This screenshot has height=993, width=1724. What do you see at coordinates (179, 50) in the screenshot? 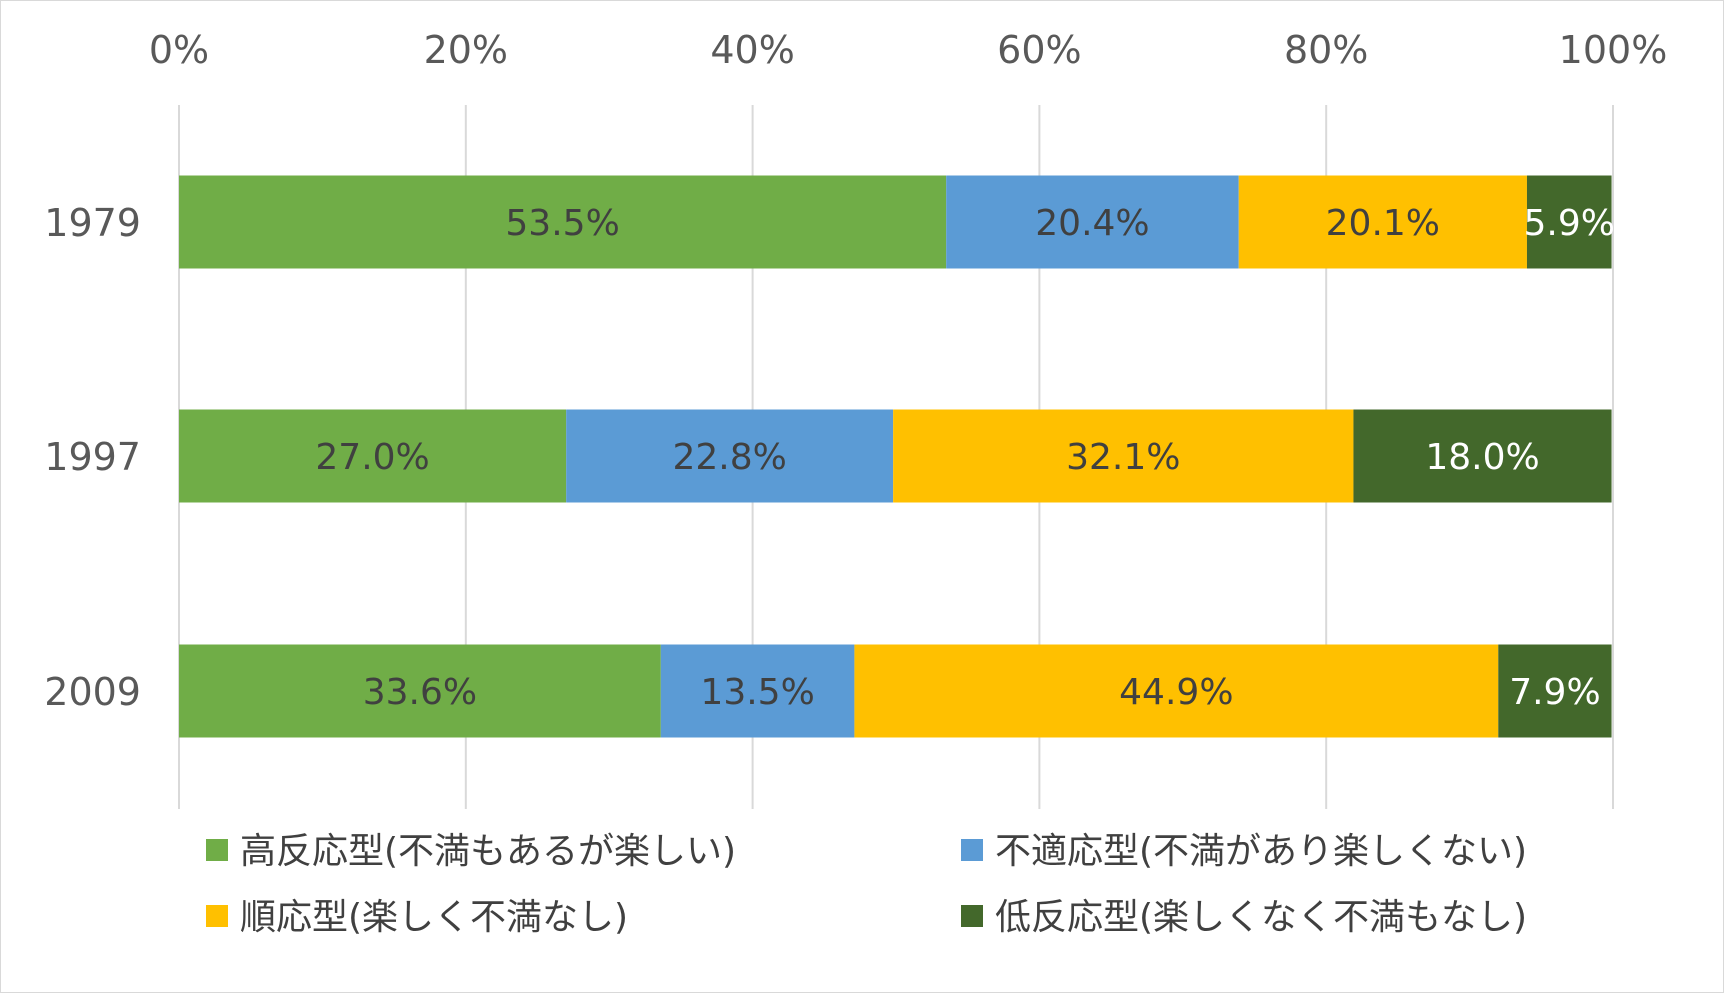
I see `x-tick-label: 0%` at bounding box center [179, 50].